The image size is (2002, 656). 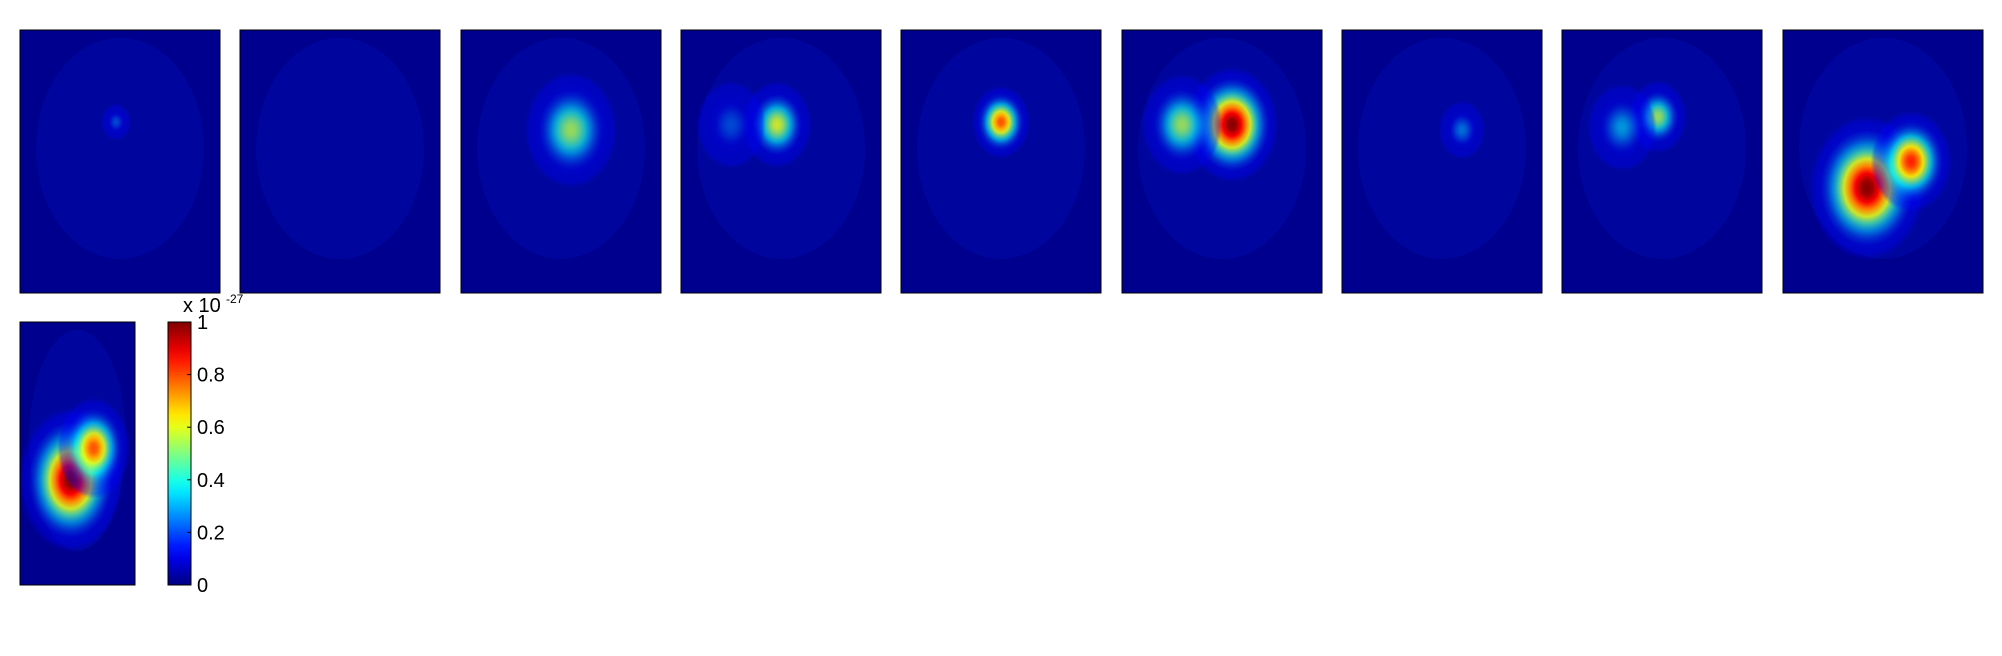 What do you see at coordinates (211, 481) in the screenshot?
I see `colorbar-tick-label: 0.4` at bounding box center [211, 481].